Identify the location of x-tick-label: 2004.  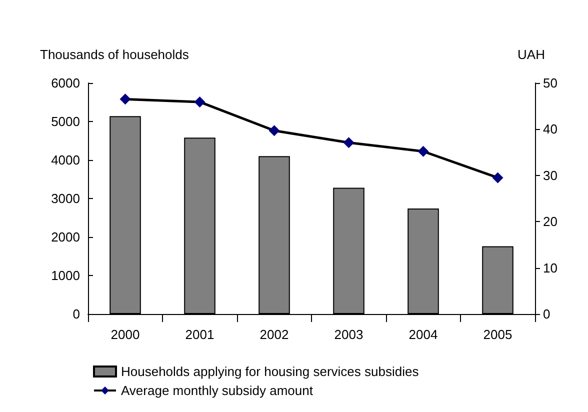
(423, 334).